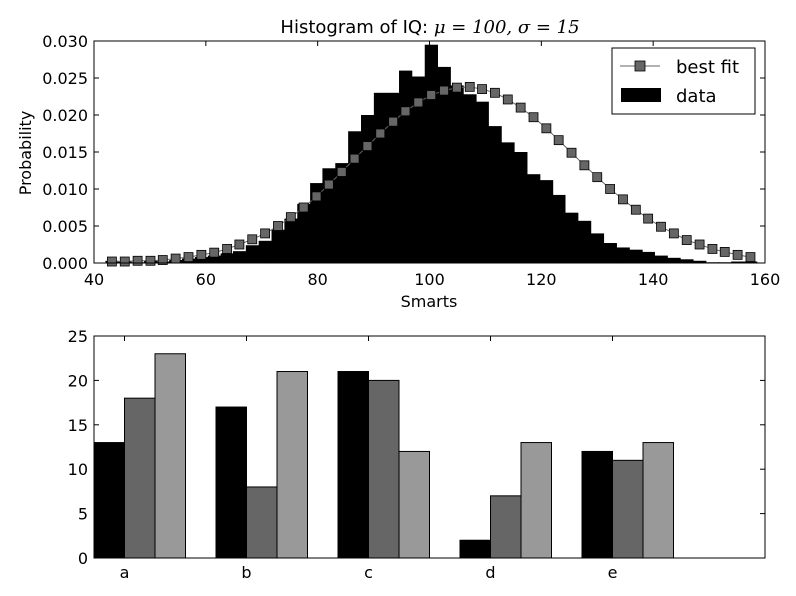 Image resolution: width=796 pixels, height=596 pixels. What do you see at coordinates (317, 279) in the screenshot?
I see `histogram-x-tick-label: 80` at bounding box center [317, 279].